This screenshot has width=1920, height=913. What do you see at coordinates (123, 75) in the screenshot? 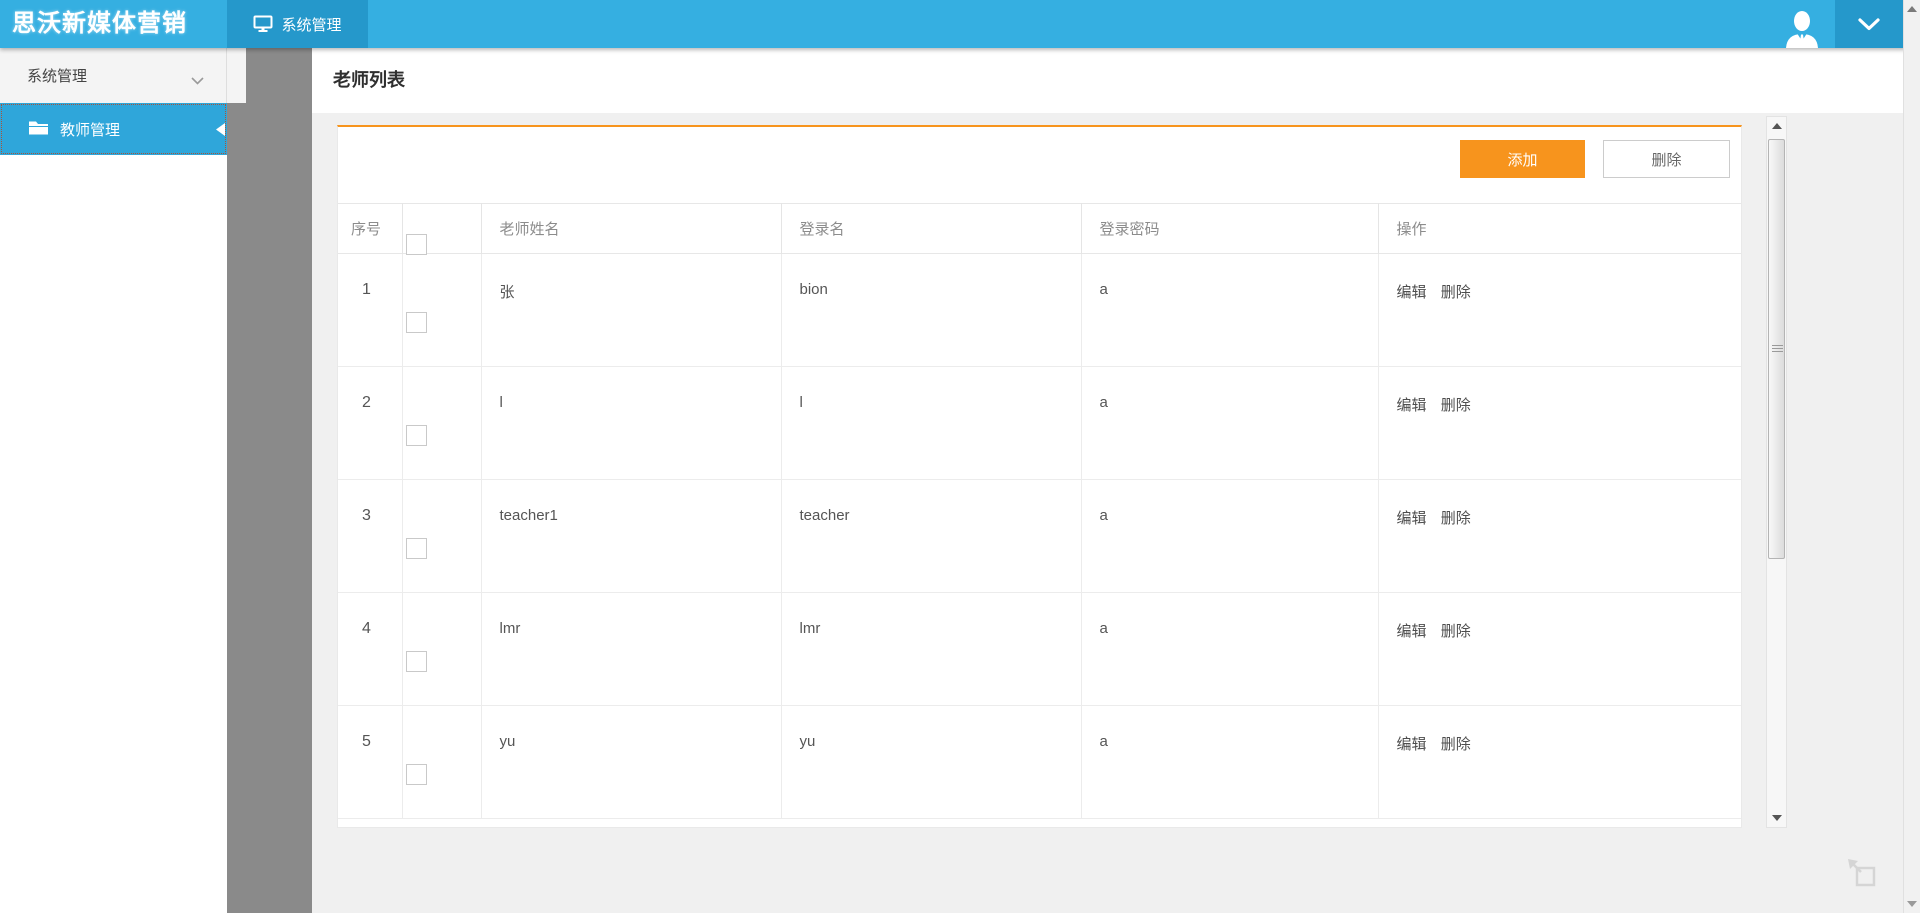
I see `sidebar-group-system-management: 系统管理` at bounding box center [123, 75].